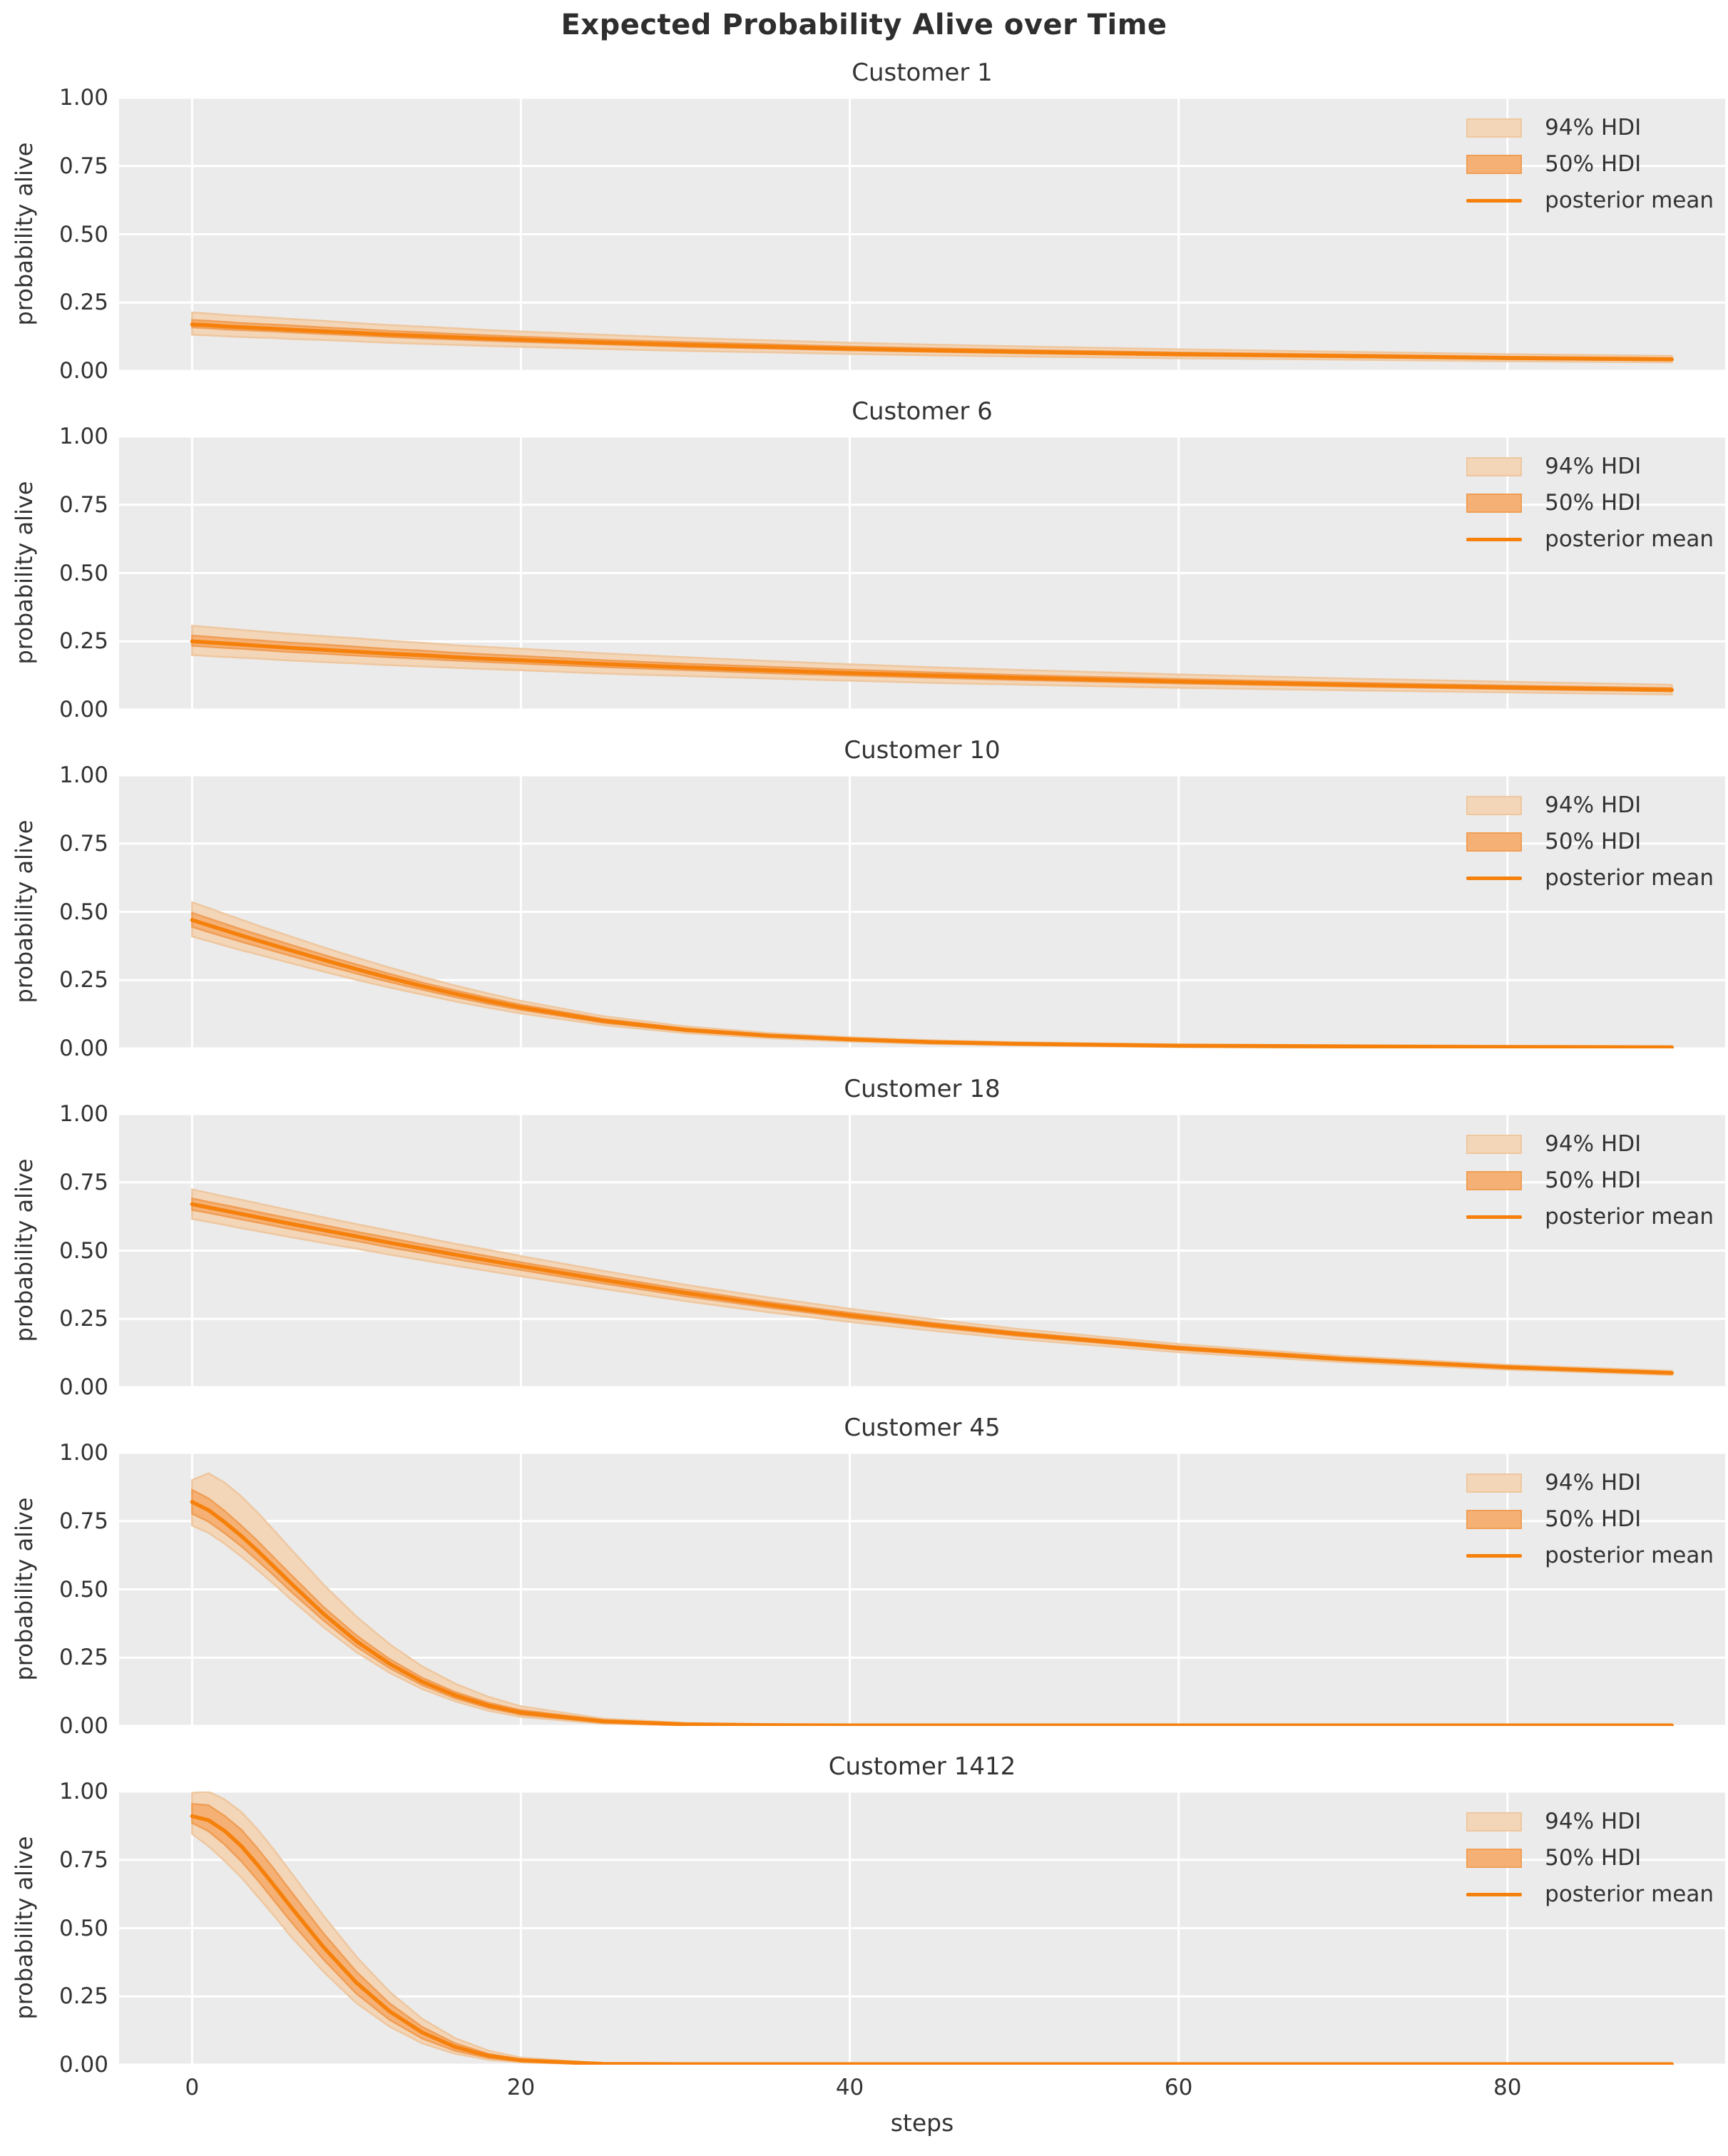 The width and height of the screenshot is (1728, 2156). Describe the element at coordinates (521, 2087) in the screenshot. I see `x-tick-label: 20` at that location.